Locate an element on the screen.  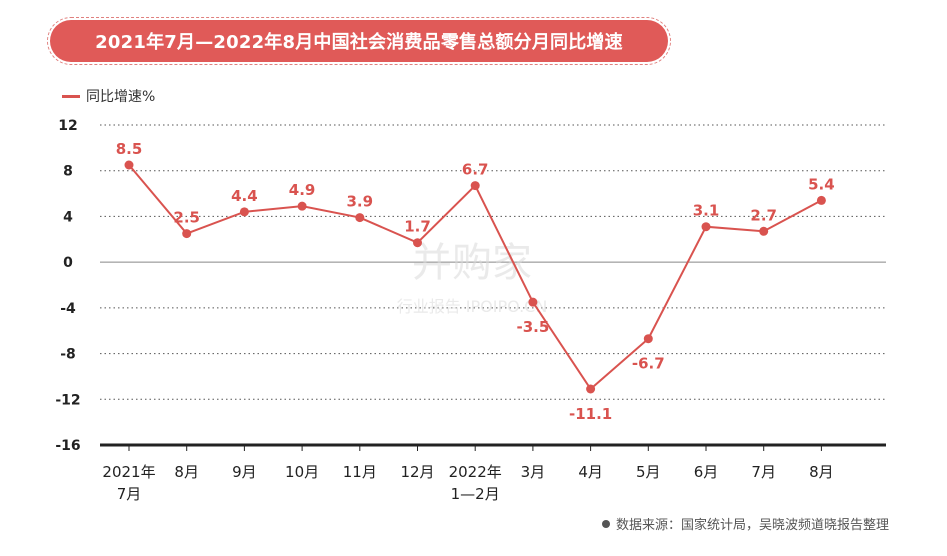
watermark-subtitle: 行业报告 IPOIPO.CN is located at coordinates (472, 306).